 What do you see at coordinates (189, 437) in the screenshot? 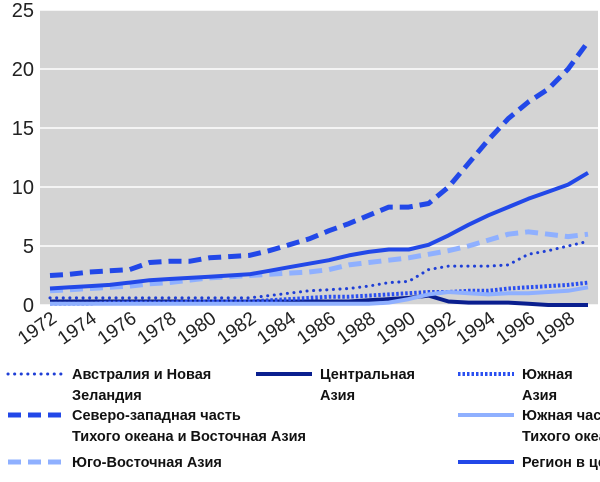
I see `legend-label-4: Тихого океана и Восточная Азия` at bounding box center [189, 437].